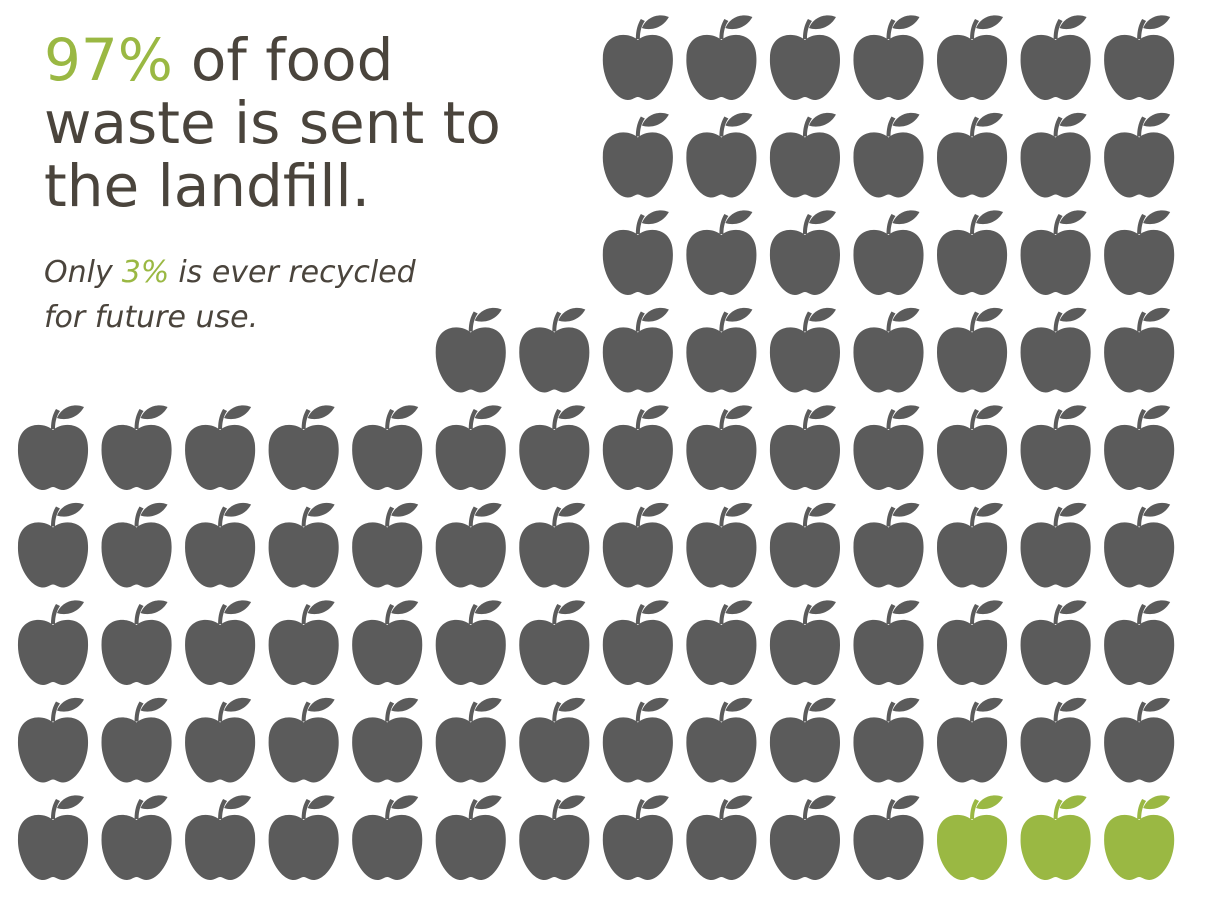  I want to click on subtitle-line: for future use., so click(151, 317).